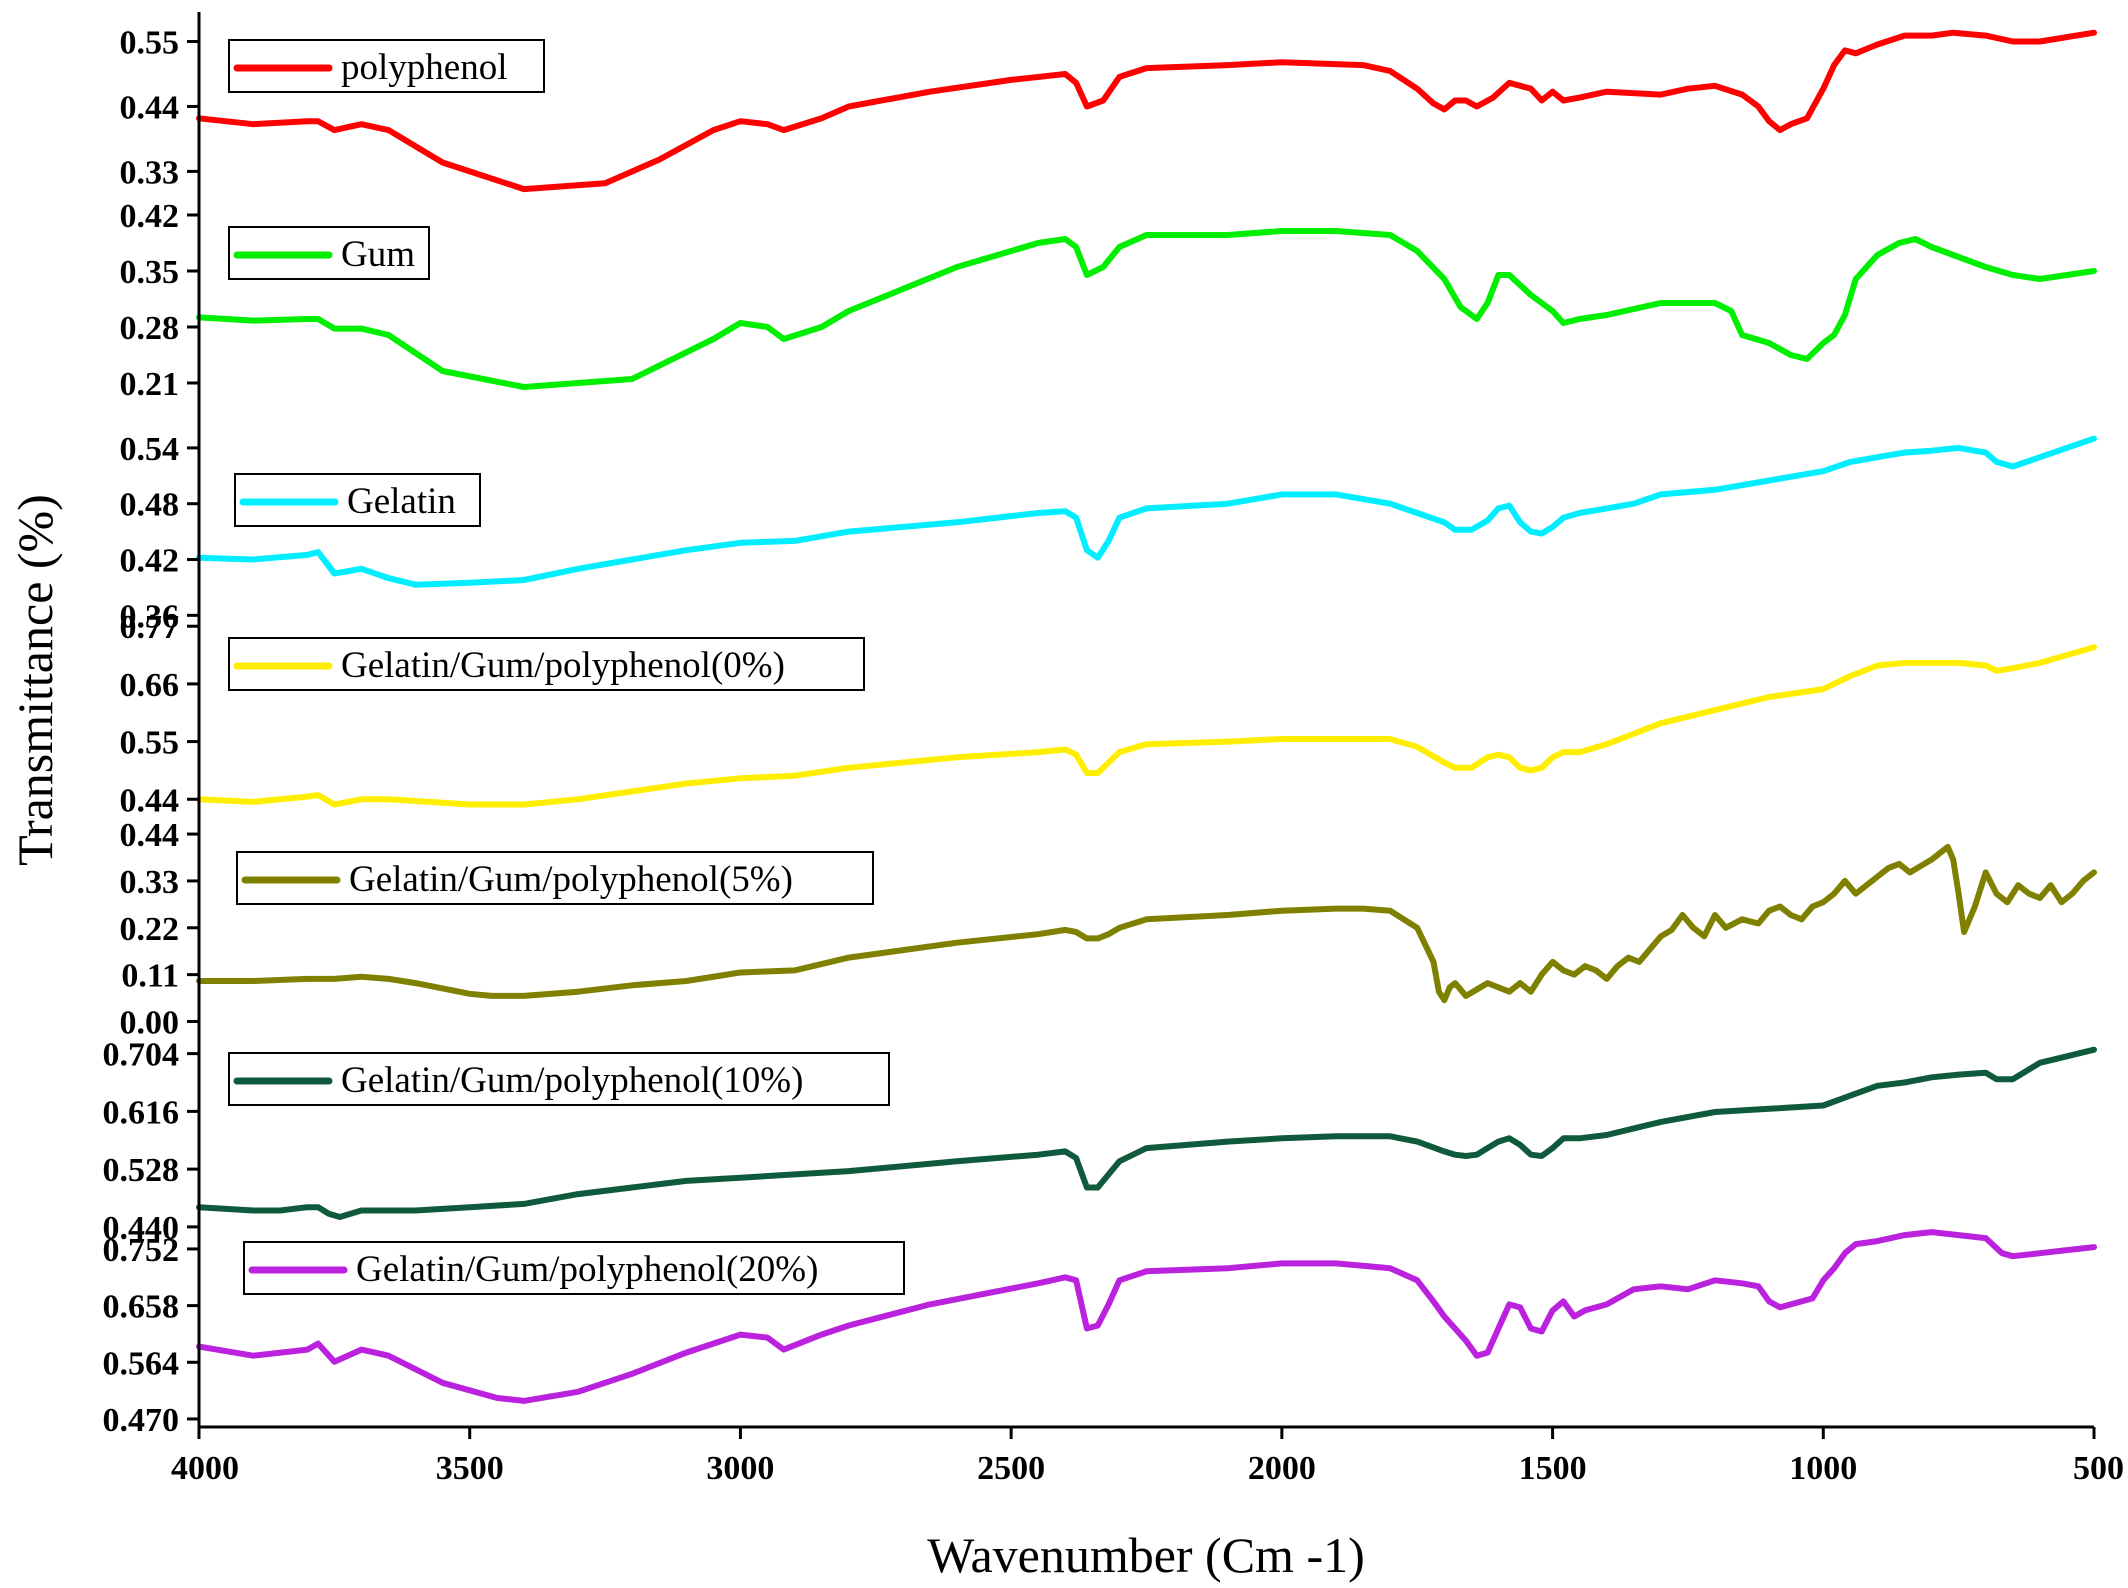  I want to click on x-tick-label-1500: 1500, so click(1553, 1468).